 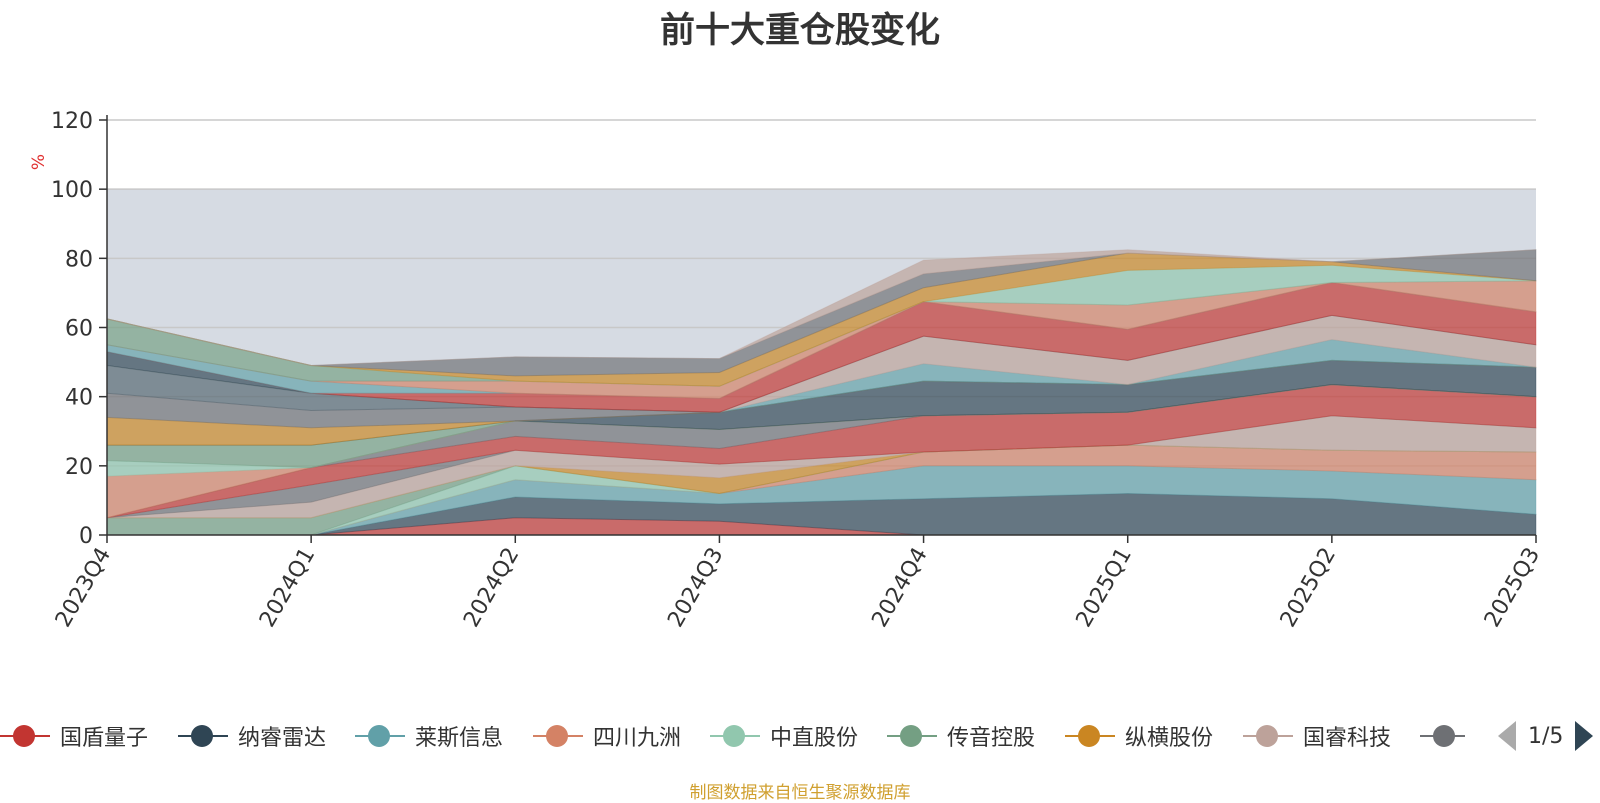 I want to click on legend-label: 四川九洲, so click(x=637, y=738).